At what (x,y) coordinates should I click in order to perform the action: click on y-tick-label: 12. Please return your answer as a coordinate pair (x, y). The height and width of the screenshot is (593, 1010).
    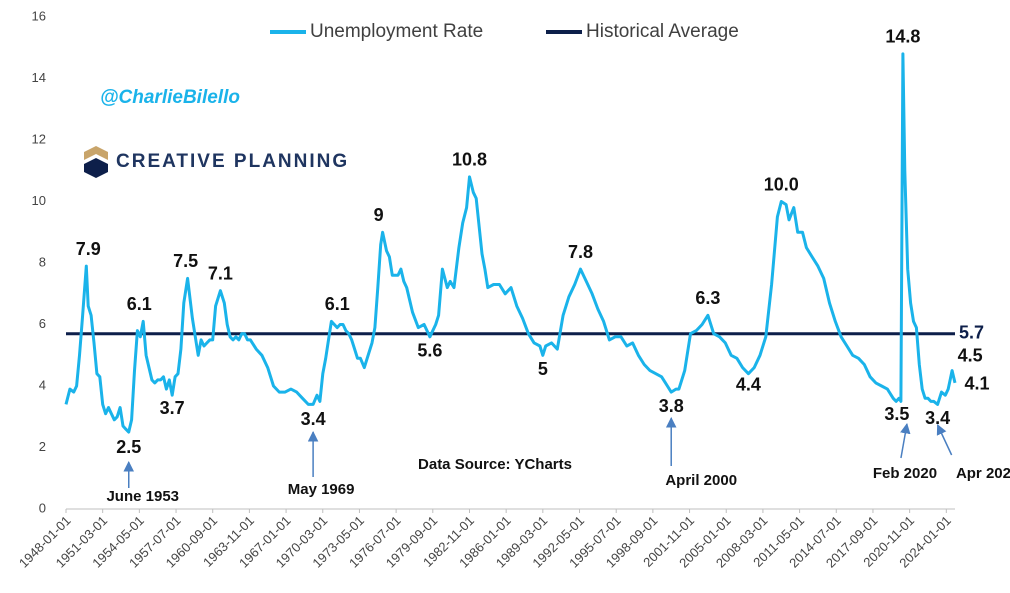
    Looking at the image, I should click on (39, 138).